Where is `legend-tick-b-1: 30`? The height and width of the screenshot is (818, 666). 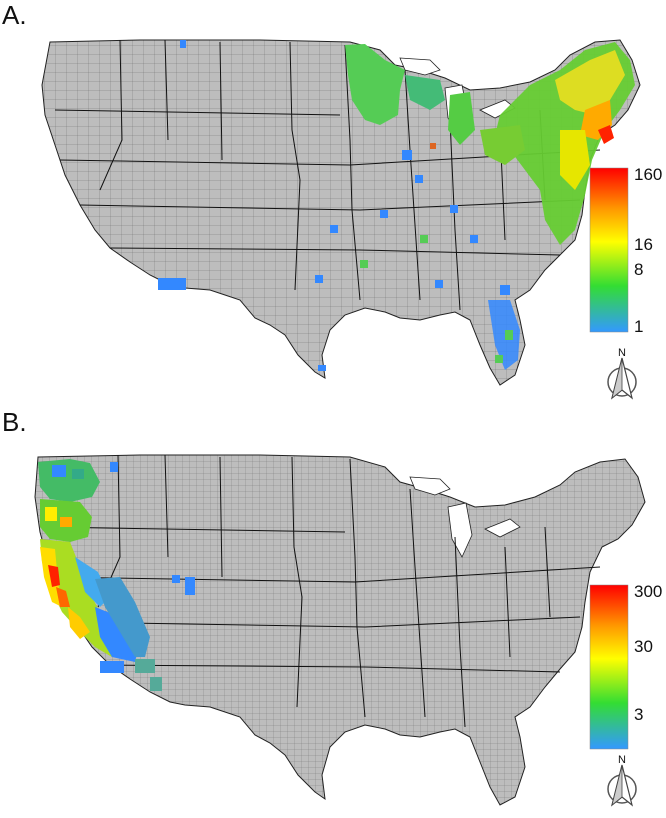
legend-tick-b-1: 30 is located at coordinates (643, 646).